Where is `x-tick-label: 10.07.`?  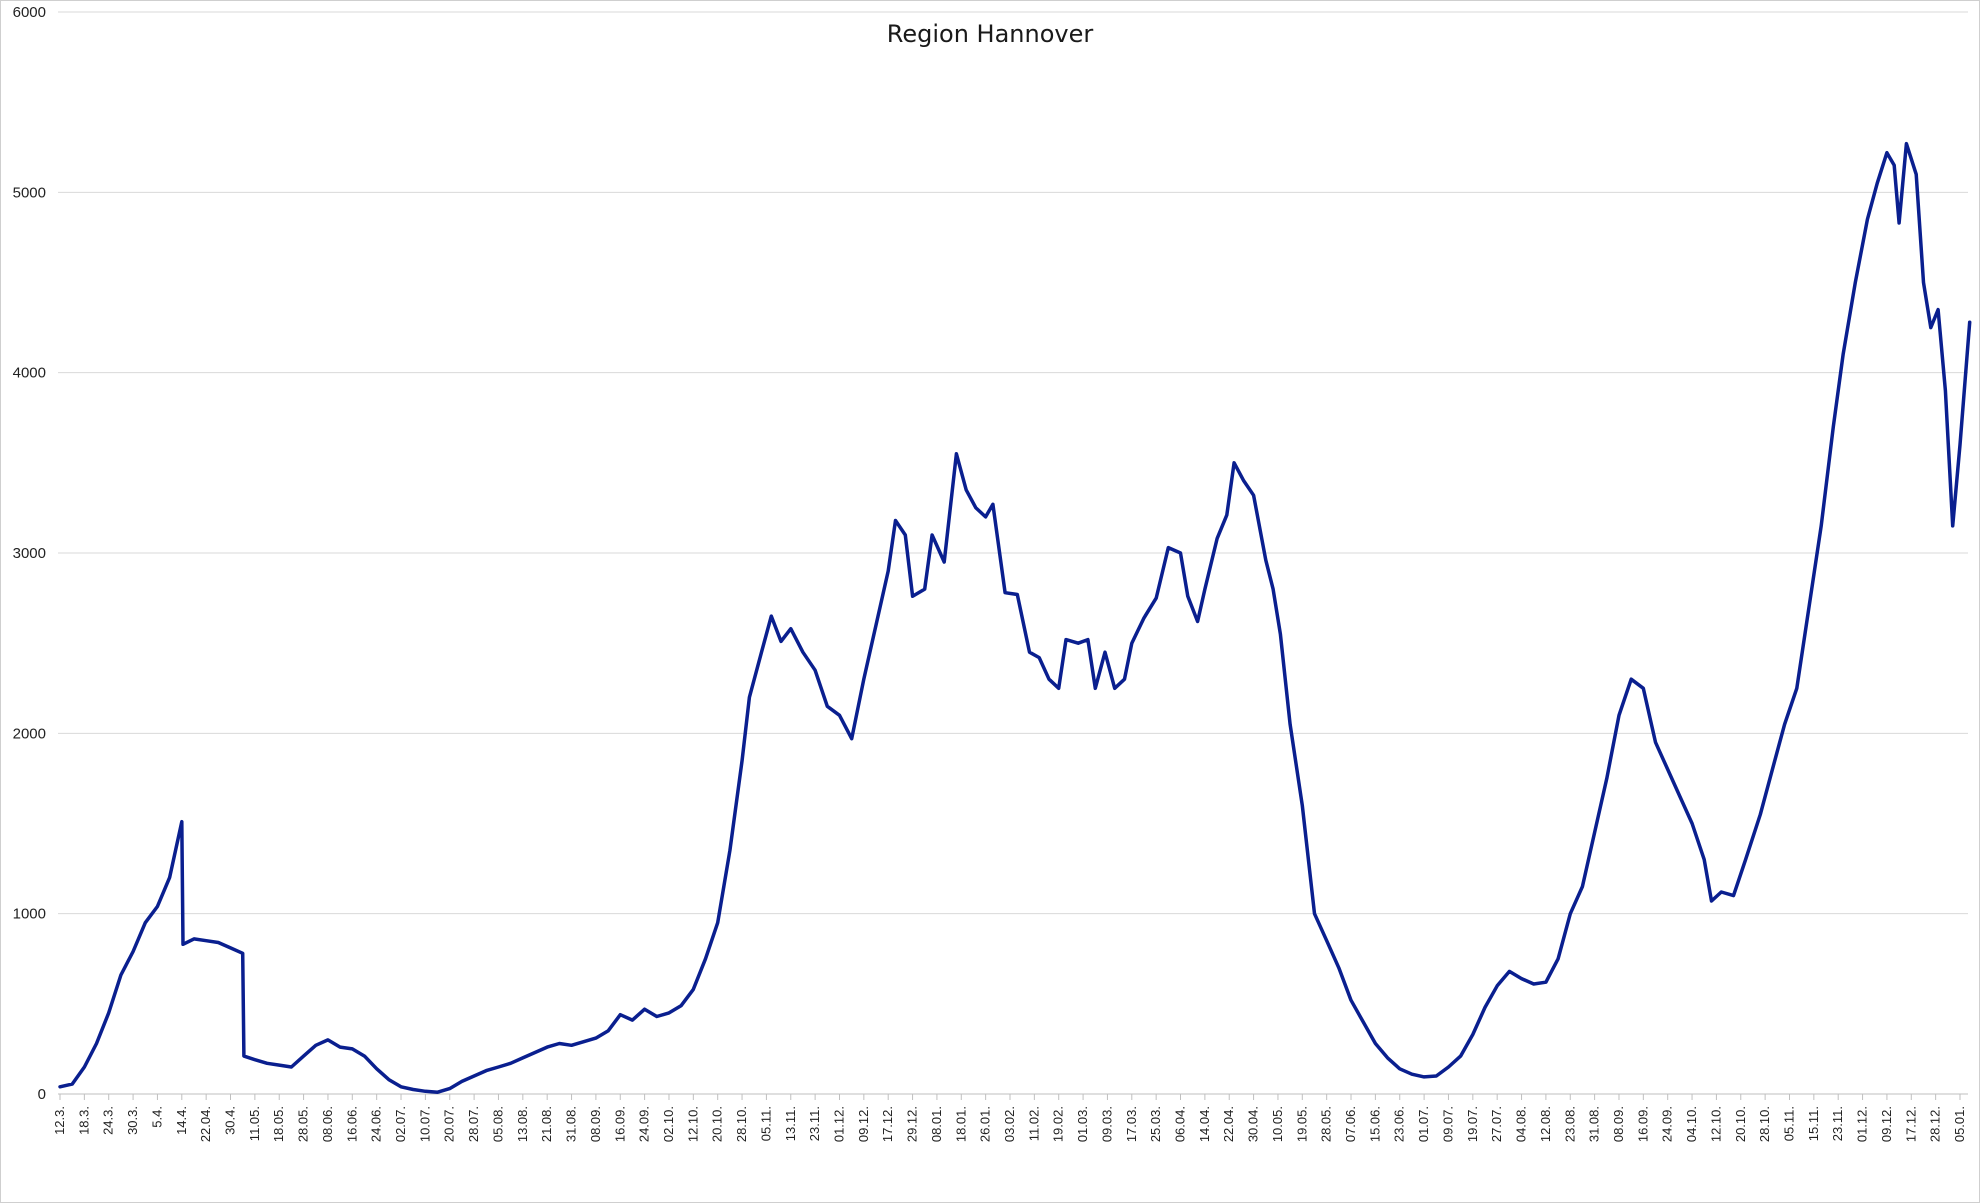
x-tick-label: 10.07. is located at coordinates (424, 1124).